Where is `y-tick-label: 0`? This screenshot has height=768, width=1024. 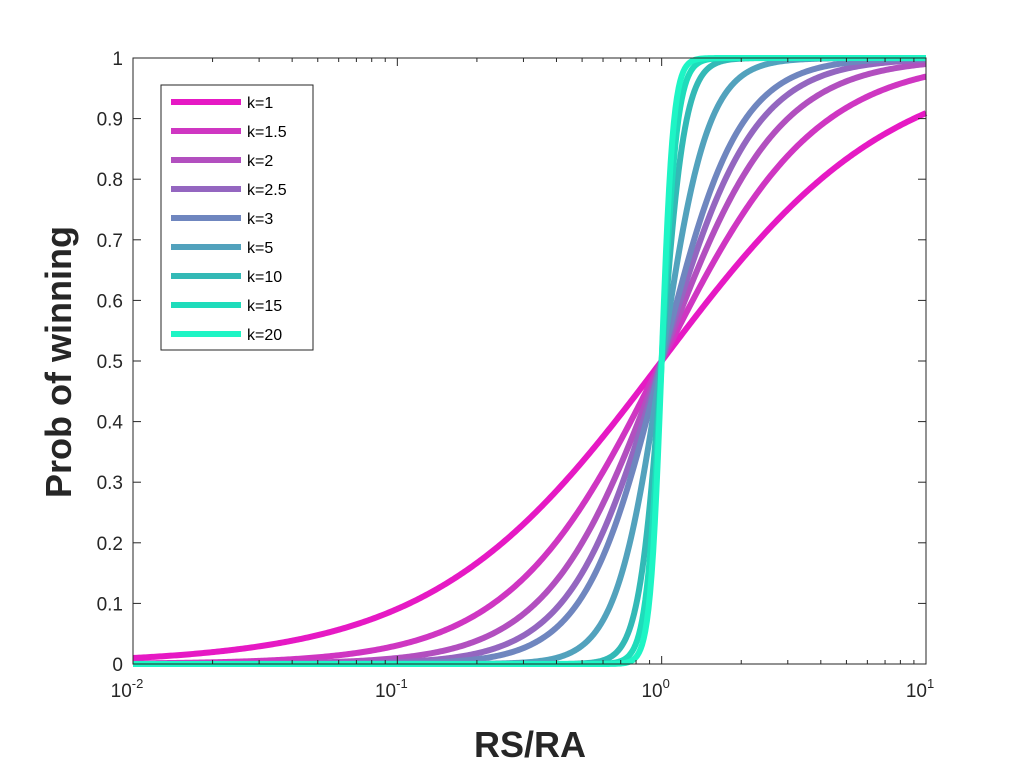
y-tick-label: 0 is located at coordinates (117, 665).